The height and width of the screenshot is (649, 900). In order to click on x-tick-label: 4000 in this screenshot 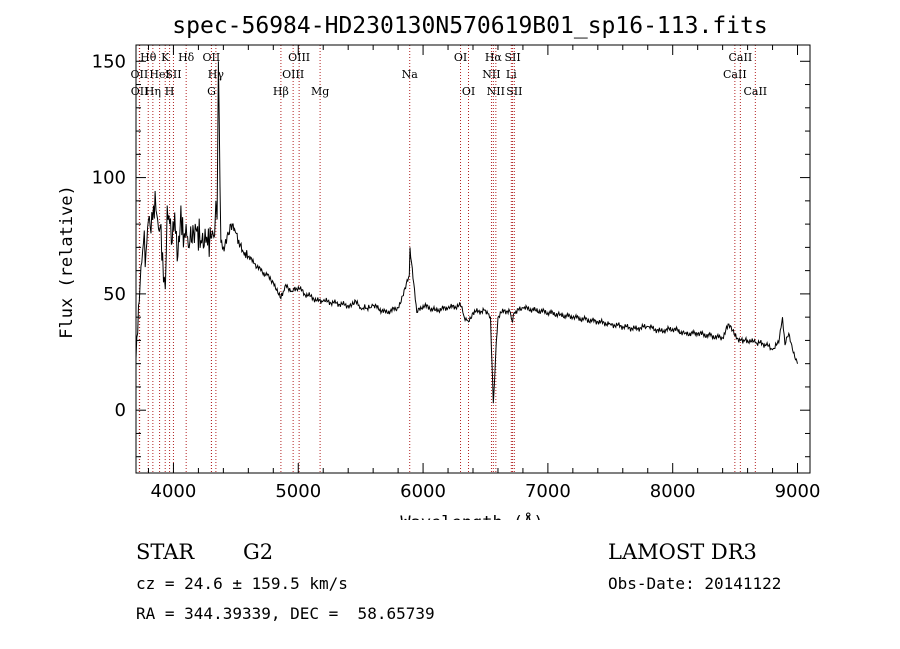, I will do `click(174, 491)`.